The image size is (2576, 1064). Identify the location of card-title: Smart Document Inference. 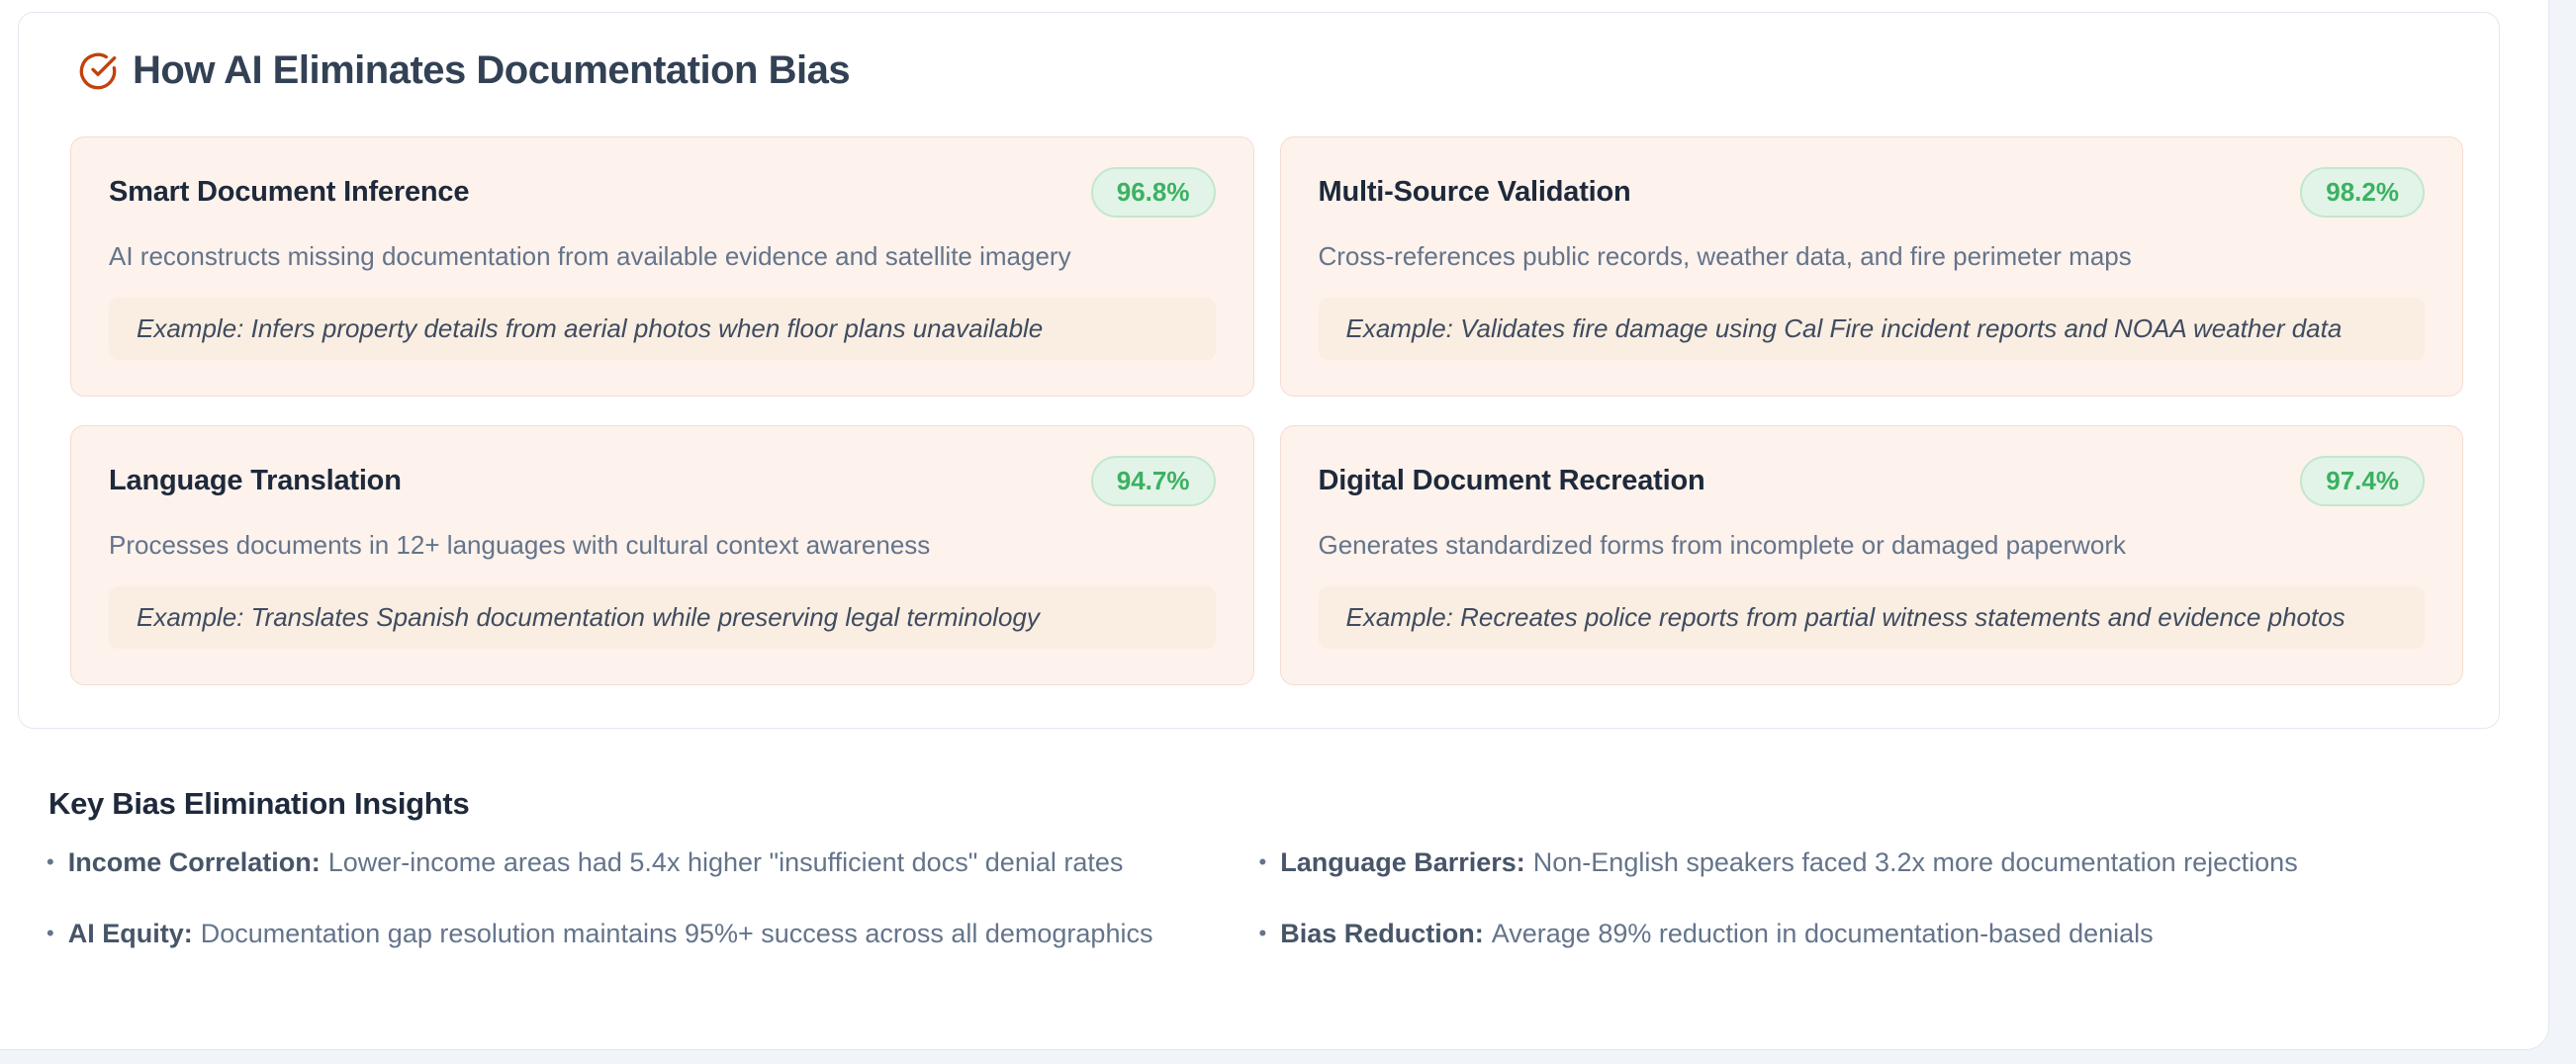
(290, 192).